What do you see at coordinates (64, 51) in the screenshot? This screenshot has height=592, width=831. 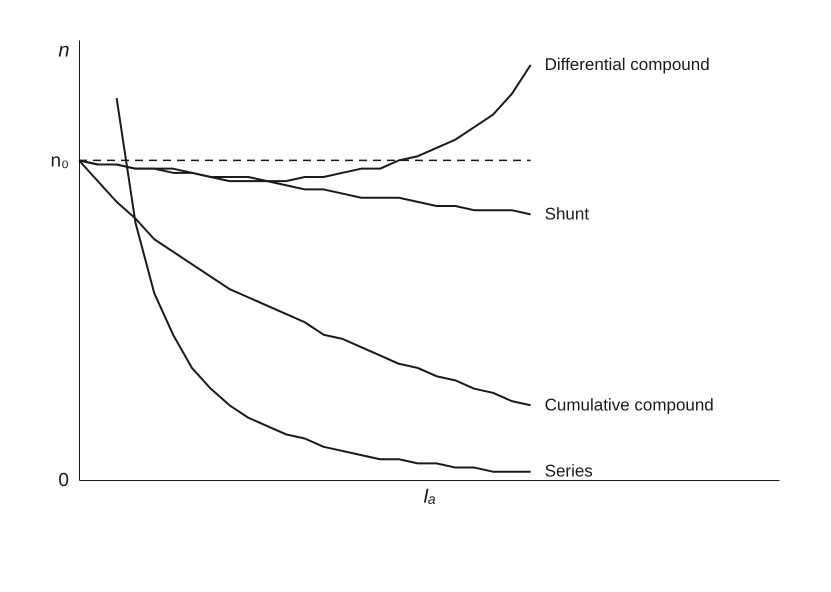 I see `y-axis-title: n` at bounding box center [64, 51].